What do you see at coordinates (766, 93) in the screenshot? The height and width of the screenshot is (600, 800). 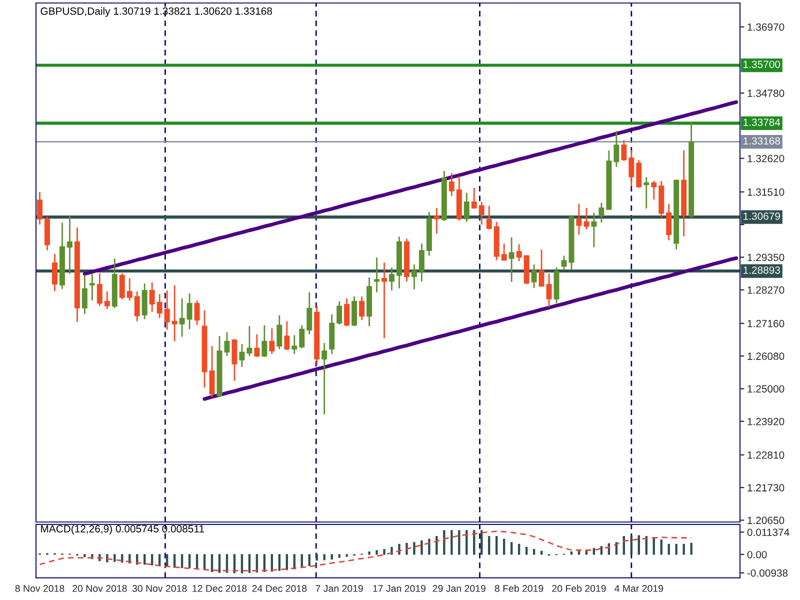 I see `y-tick-label: 1.34780` at bounding box center [766, 93].